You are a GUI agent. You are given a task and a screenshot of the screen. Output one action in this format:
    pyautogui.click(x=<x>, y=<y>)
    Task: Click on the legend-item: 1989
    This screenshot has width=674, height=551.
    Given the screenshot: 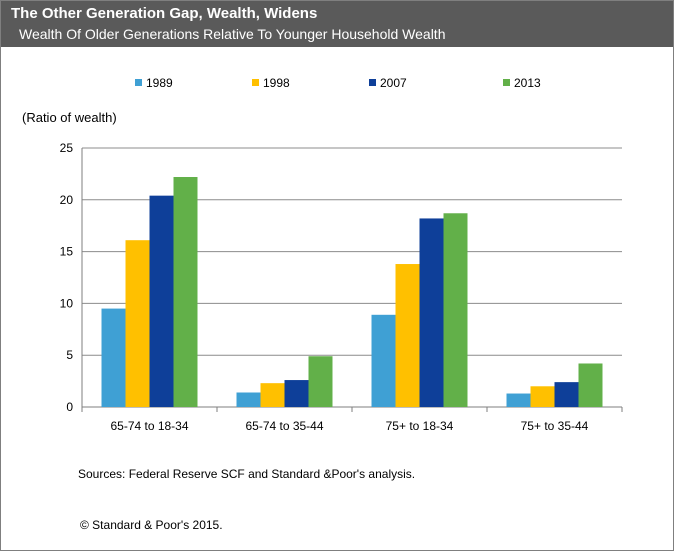 What is the action you would take?
    pyautogui.click(x=154, y=83)
    